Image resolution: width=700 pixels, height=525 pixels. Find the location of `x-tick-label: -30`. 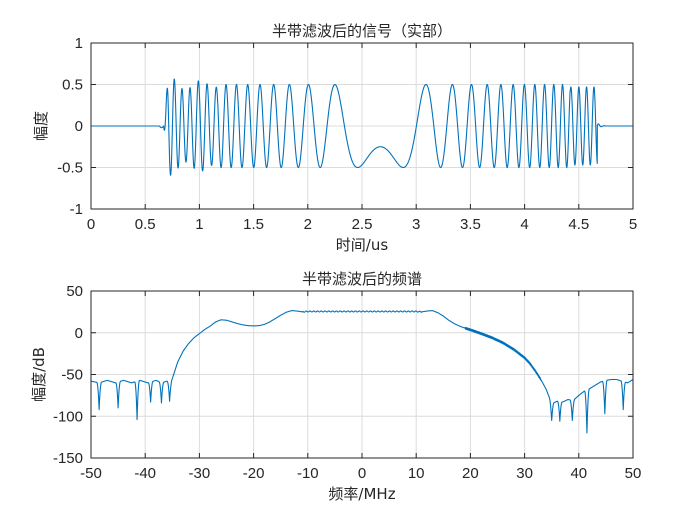

x-tick-label: -30 is located at coordinates (200, 473).